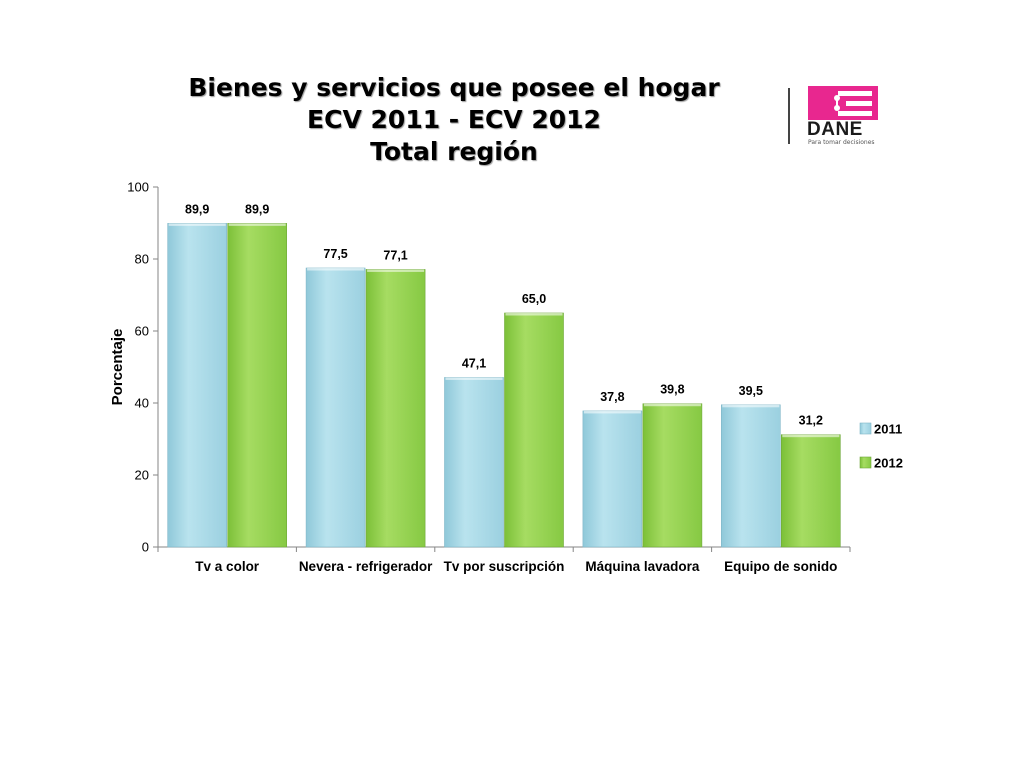 This screenshot has width=1024, height=768. Describe the element at coordinates (504, 566) in the screenshot. I see `x-tick-label: Tv por suscripción` at that location.